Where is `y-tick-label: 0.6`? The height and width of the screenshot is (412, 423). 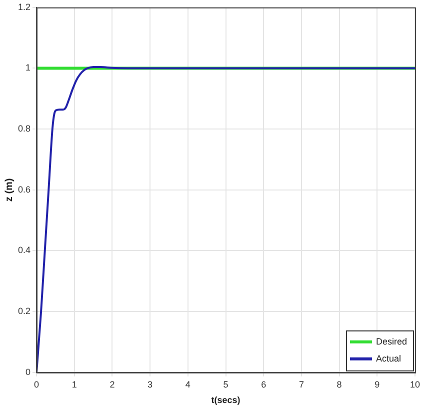 y-tick-label: 0.6 is located at coordinates (24, 189).